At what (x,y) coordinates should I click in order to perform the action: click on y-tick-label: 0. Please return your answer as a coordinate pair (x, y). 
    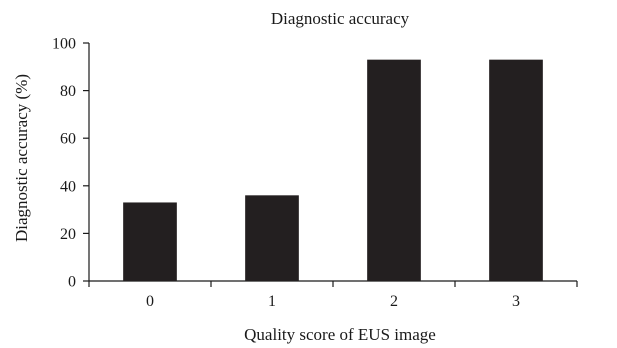
    Looking at the image, I should click on (72, 282).